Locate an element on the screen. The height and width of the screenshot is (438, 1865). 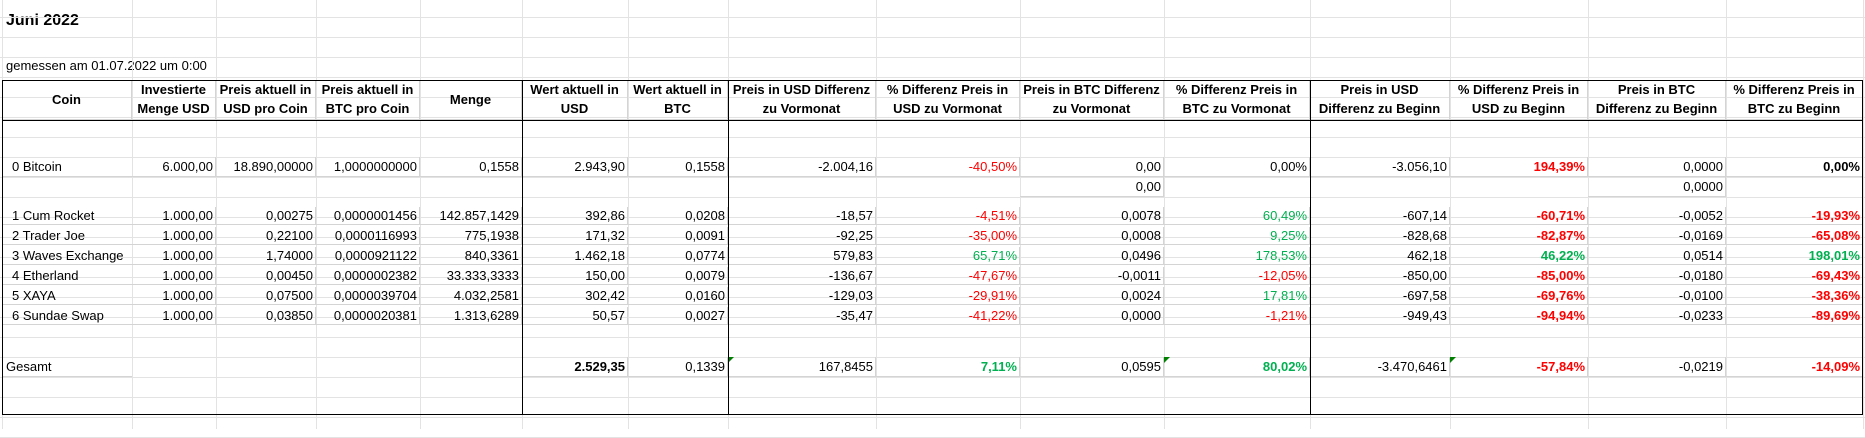
pct-btc-beg-cell: -19,93% is located at coordinates (1794, 216).